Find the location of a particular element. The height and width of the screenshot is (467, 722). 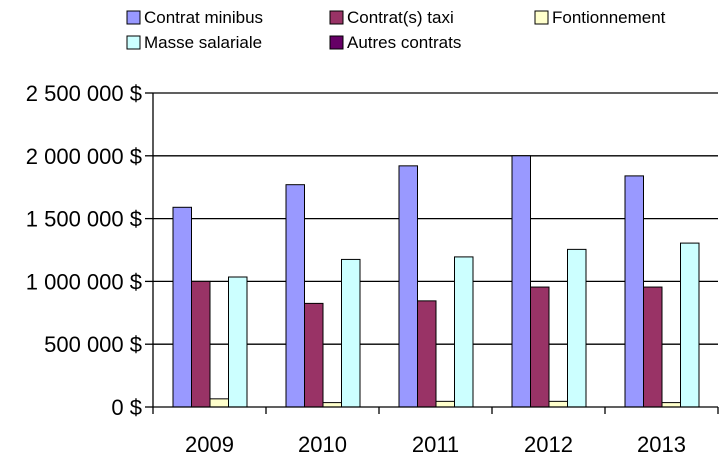

bar-fontionnement-2010 is located at coordinates (332, 405).